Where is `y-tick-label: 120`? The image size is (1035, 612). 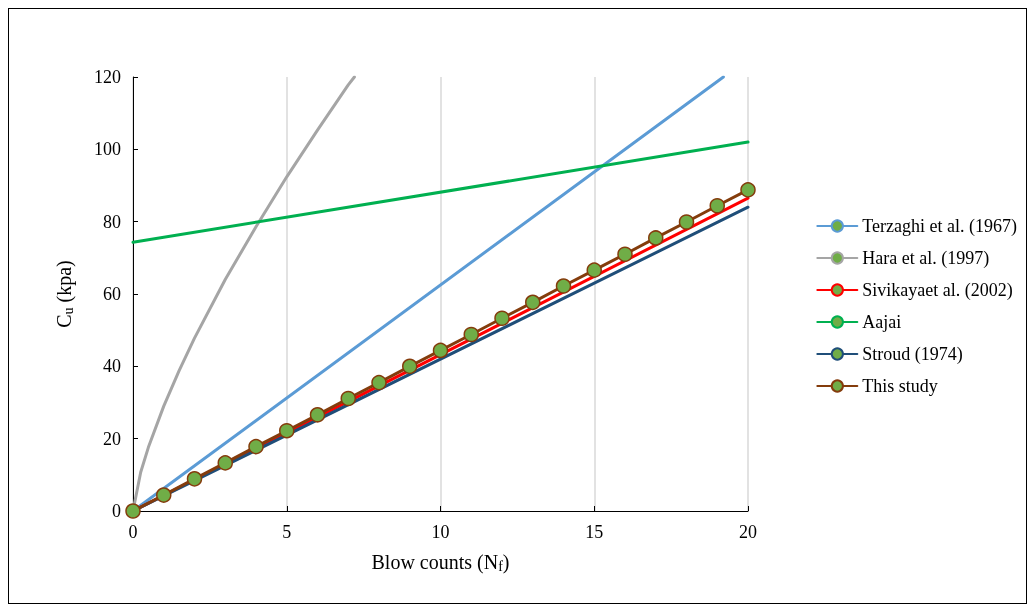 y-tick-label: 120 is located at coordinates (107, 77).